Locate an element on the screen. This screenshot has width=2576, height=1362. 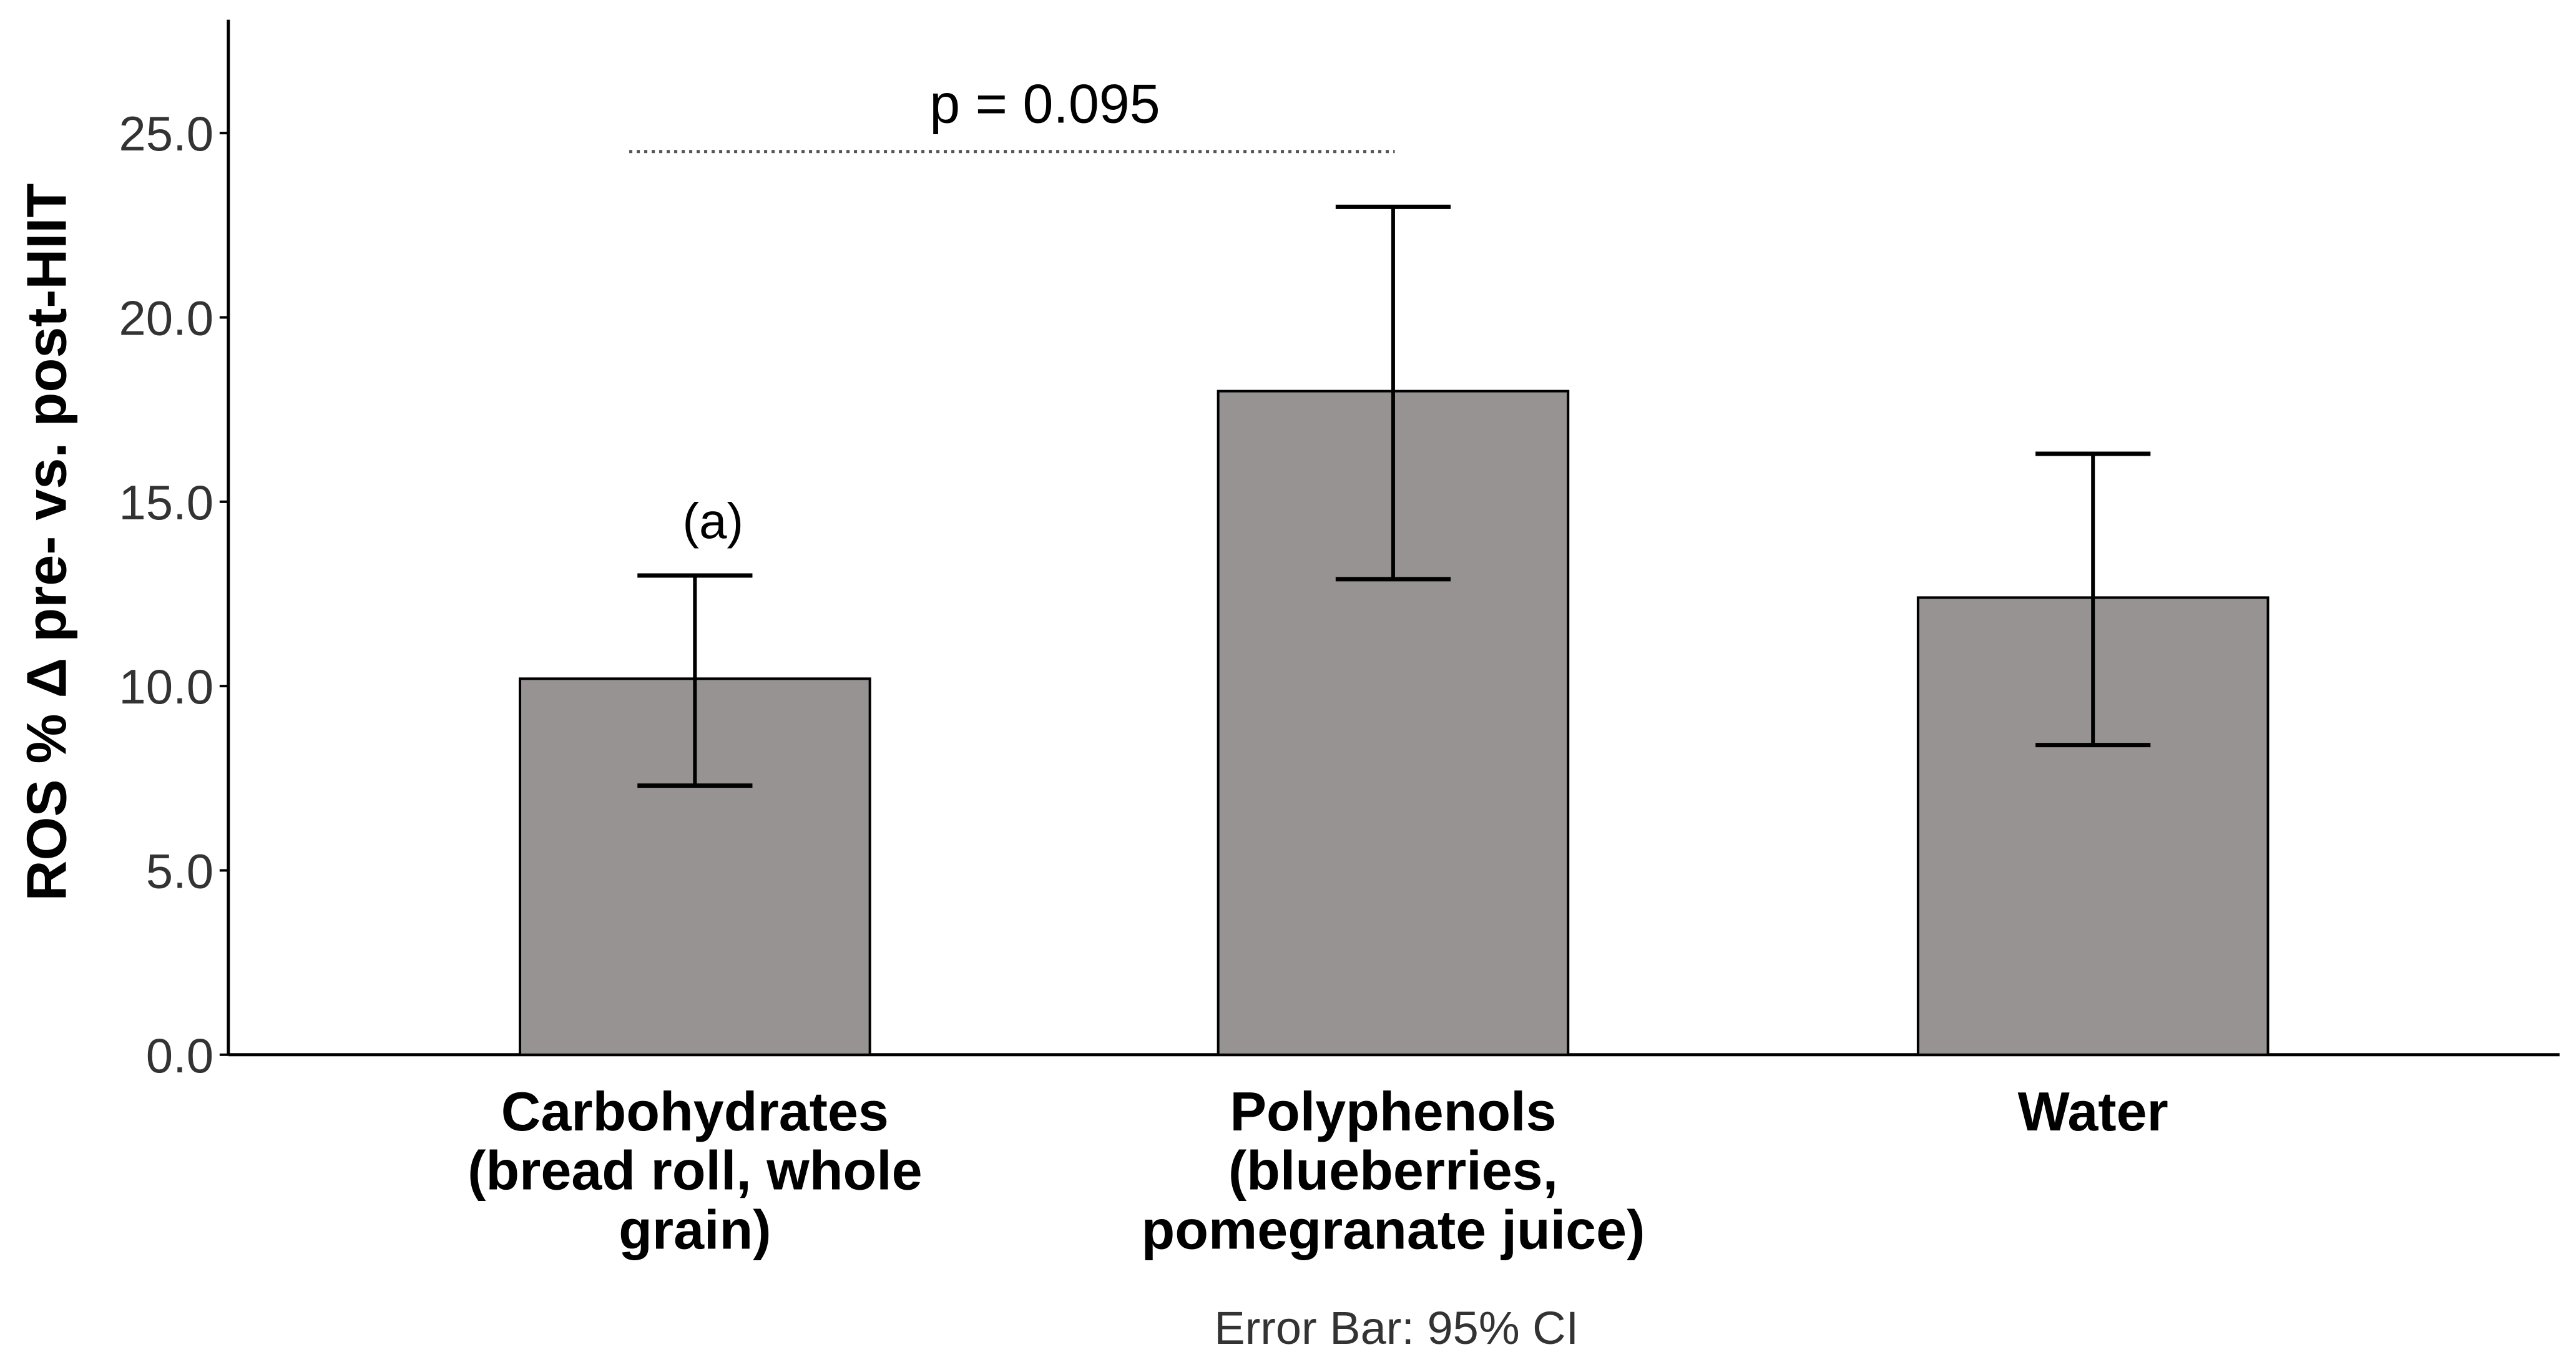
annotations: p = 0.095 (a) is located at coordinates (1012, 311).